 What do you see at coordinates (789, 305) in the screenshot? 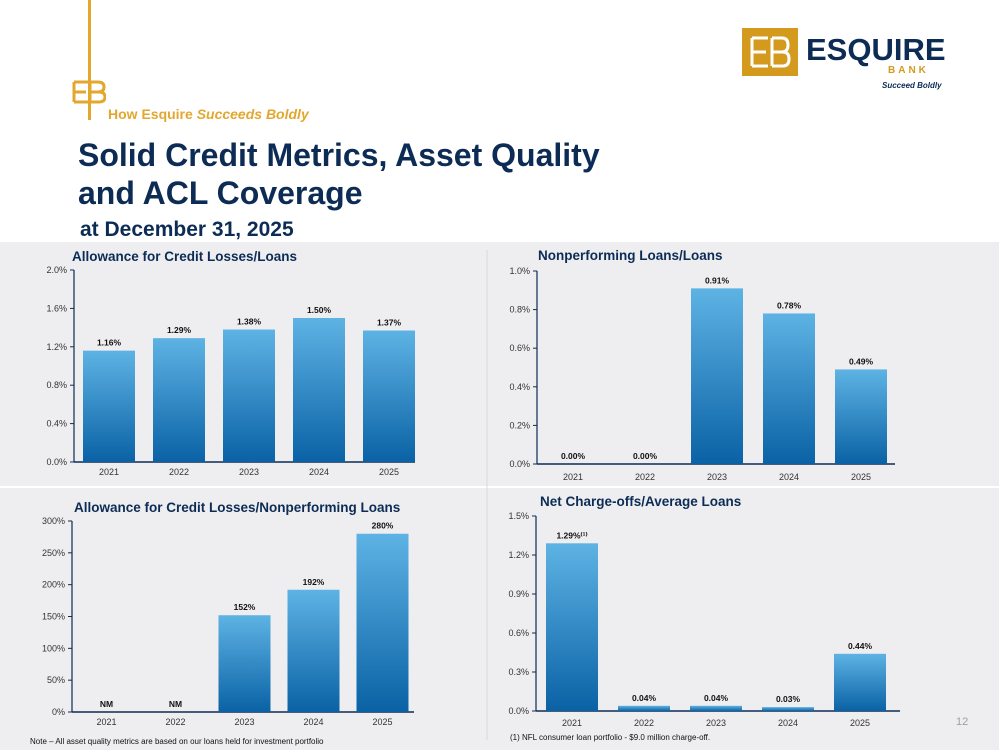
I see `chart-2-data-label: 0.78%` at bounding box center [789, 305].